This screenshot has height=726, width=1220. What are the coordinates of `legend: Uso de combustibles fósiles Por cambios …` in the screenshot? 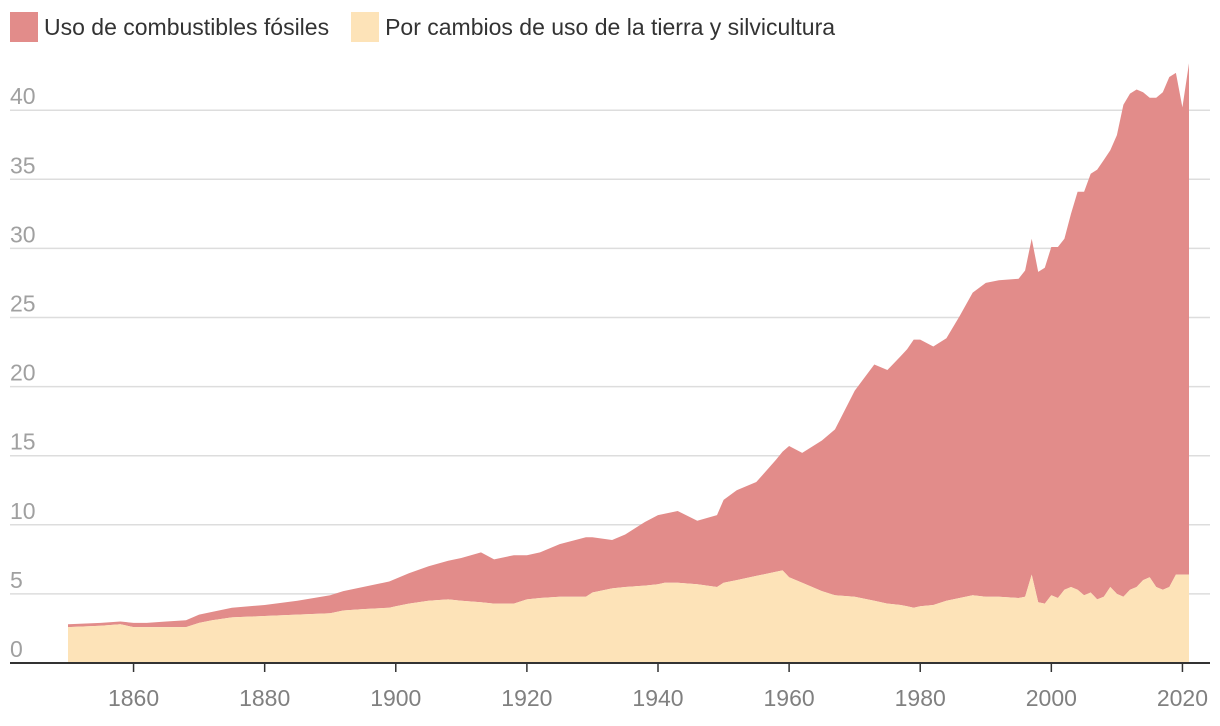 It's located at (422, 27).